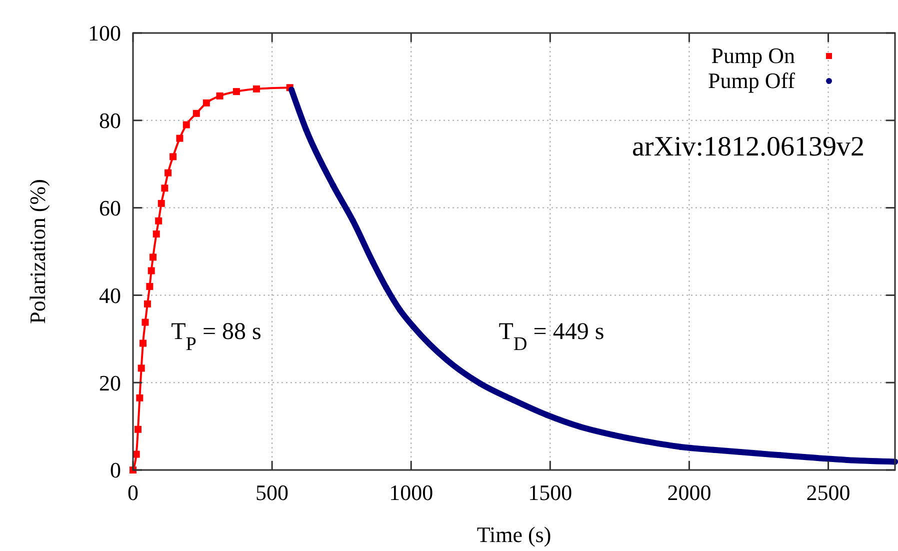  Describe the element at coordinates (115, 470) in the screenshot. I see `y-tick-label: 0` at that location.